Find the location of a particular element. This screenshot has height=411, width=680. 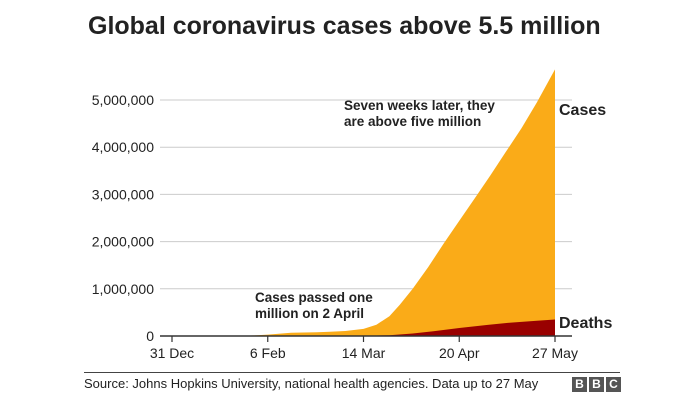

bbc-logo: B B C is located at coordinates (596, 384).